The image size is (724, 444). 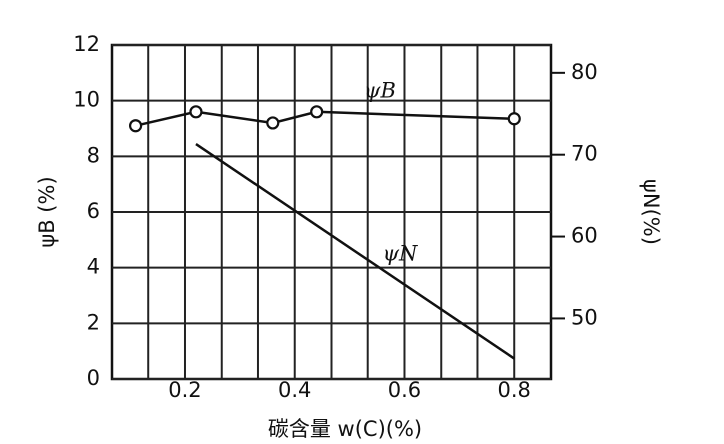 What do you see at coordinates (345, 429) in the screenshot?
I see `x-axis-label: 碳含量 w(C)(%)` at bounding box center [345, 429].